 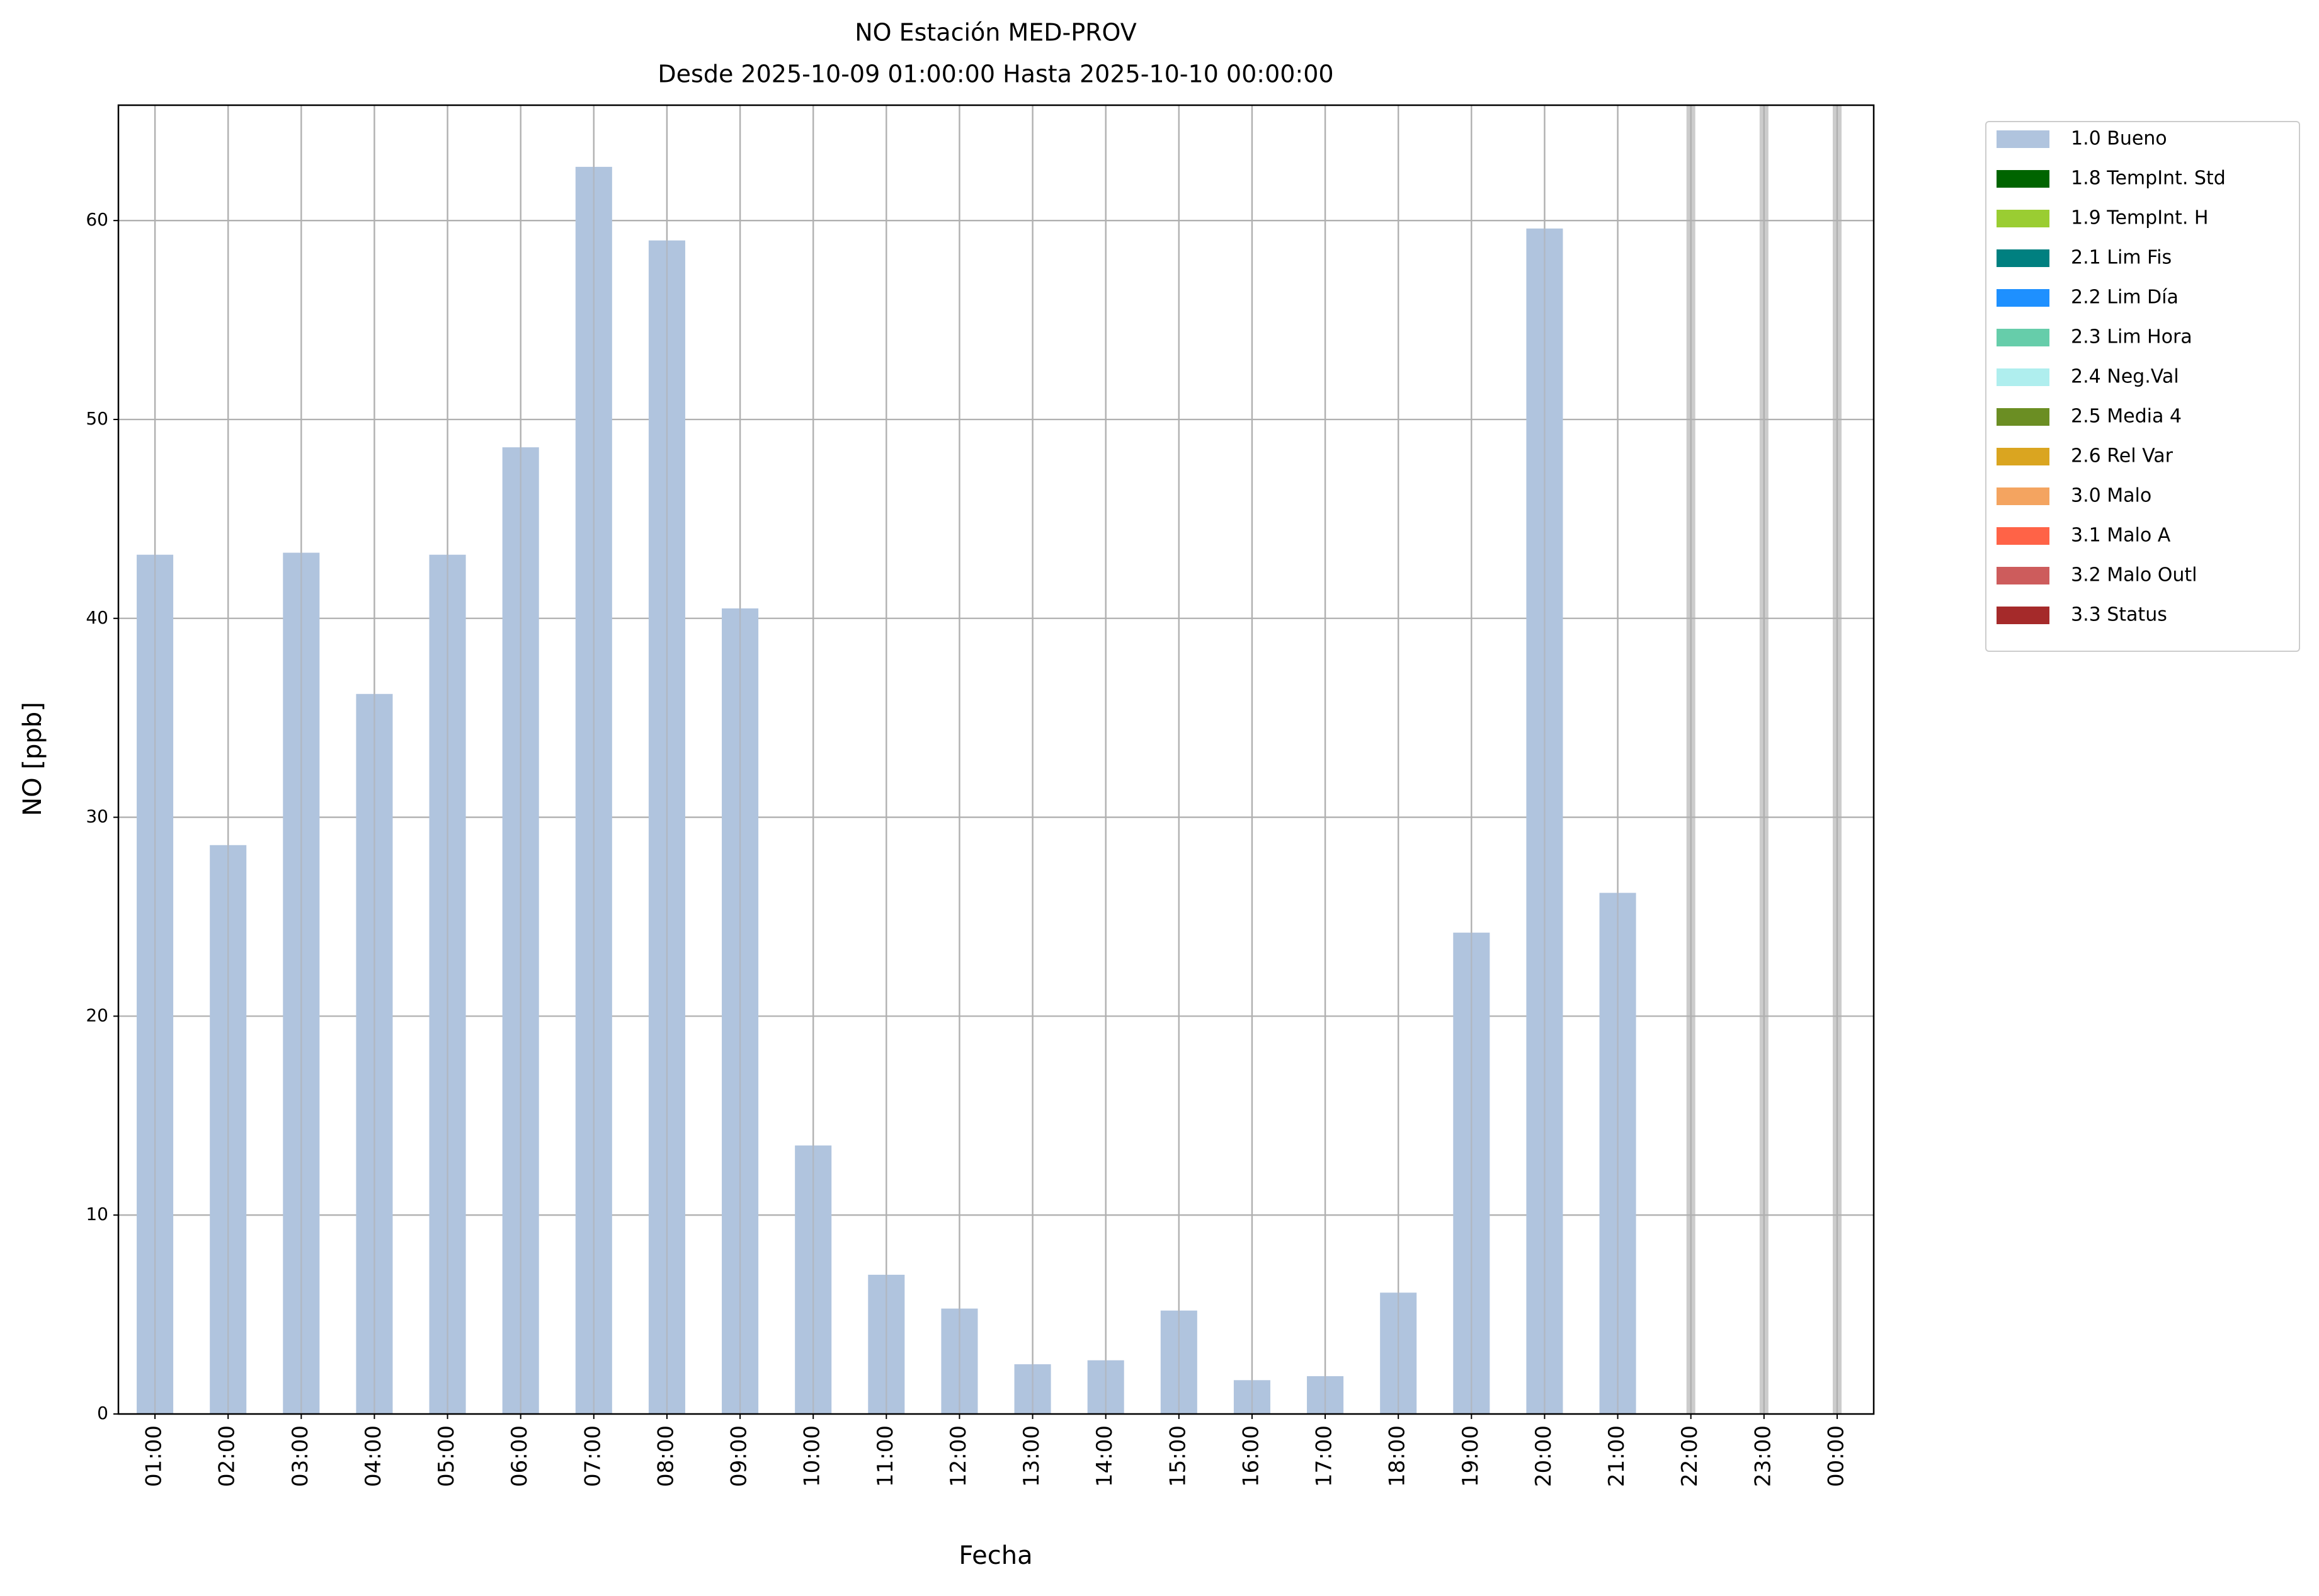 I want to click on legend-label: 2.5 Media 4, so click(x=2126, y=417).